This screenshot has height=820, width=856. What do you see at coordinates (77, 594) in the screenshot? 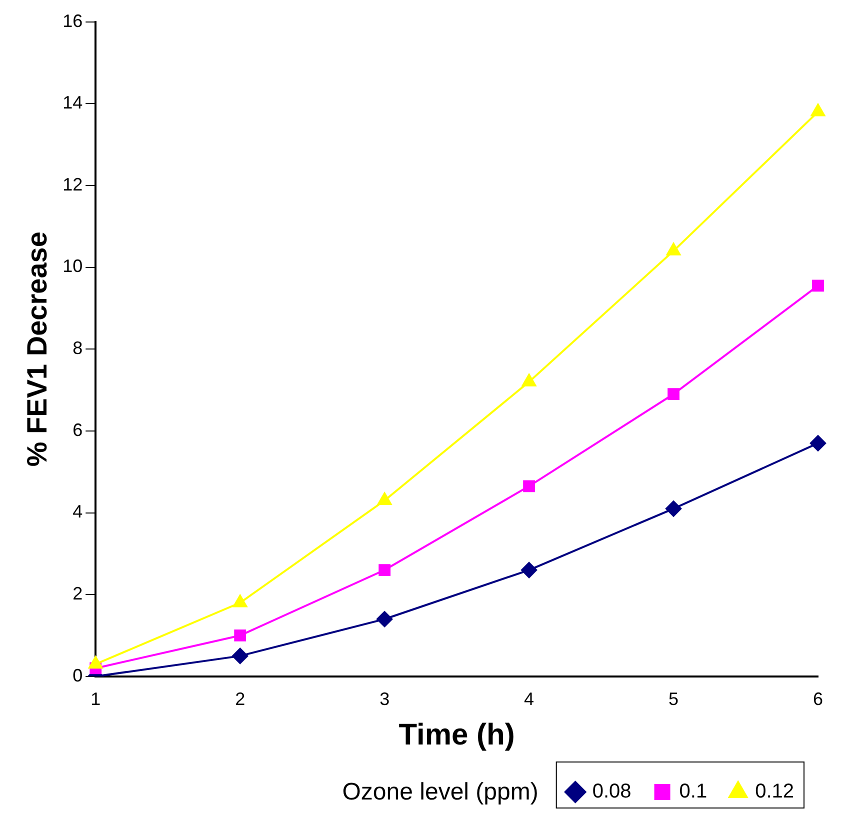
I see `y-tick-label: 2` at bounding box center [77, 594].